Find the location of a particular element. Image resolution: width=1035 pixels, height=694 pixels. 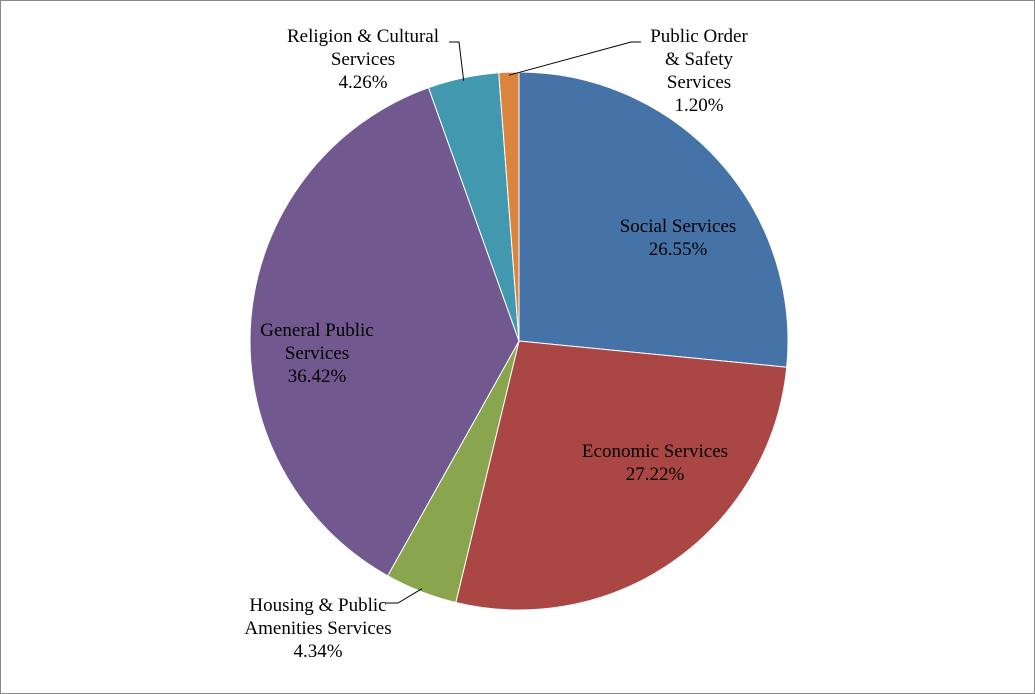

slice-label: General Public Services 36.42% is located at coordinates (316, 353).